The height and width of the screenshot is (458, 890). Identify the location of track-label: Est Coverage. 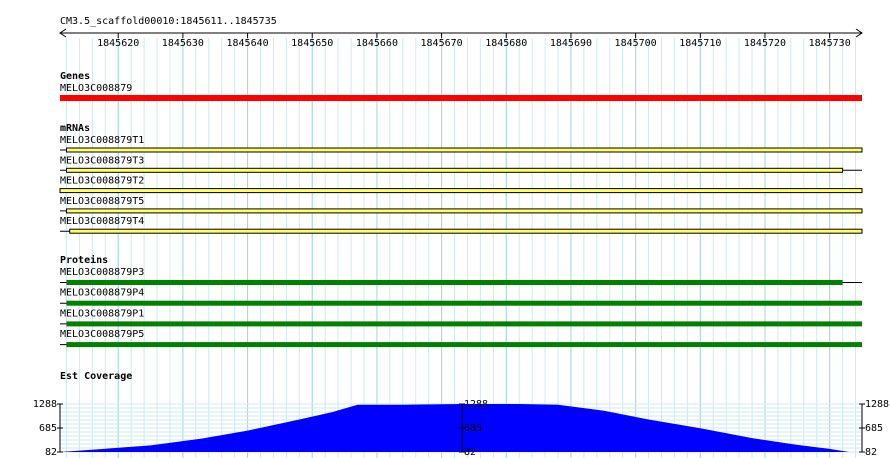
(96, 376).